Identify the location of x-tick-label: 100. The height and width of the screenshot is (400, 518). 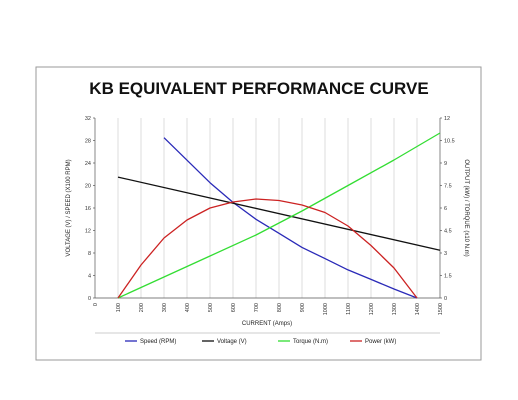
(119, 307).